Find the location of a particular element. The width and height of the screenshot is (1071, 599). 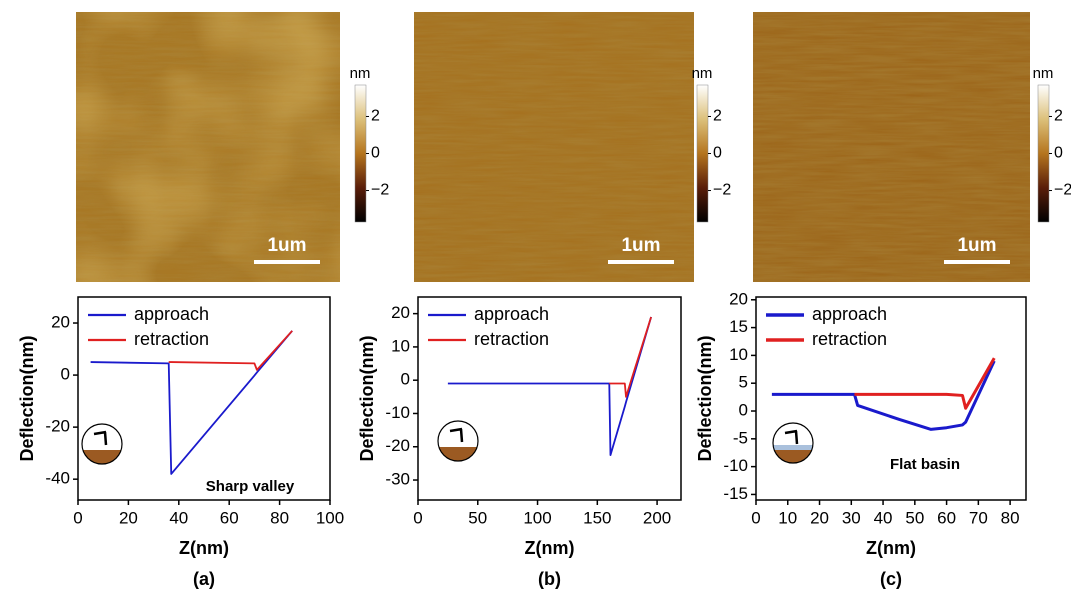

y-tick-label: -15 is located at coordinates (735, 493).